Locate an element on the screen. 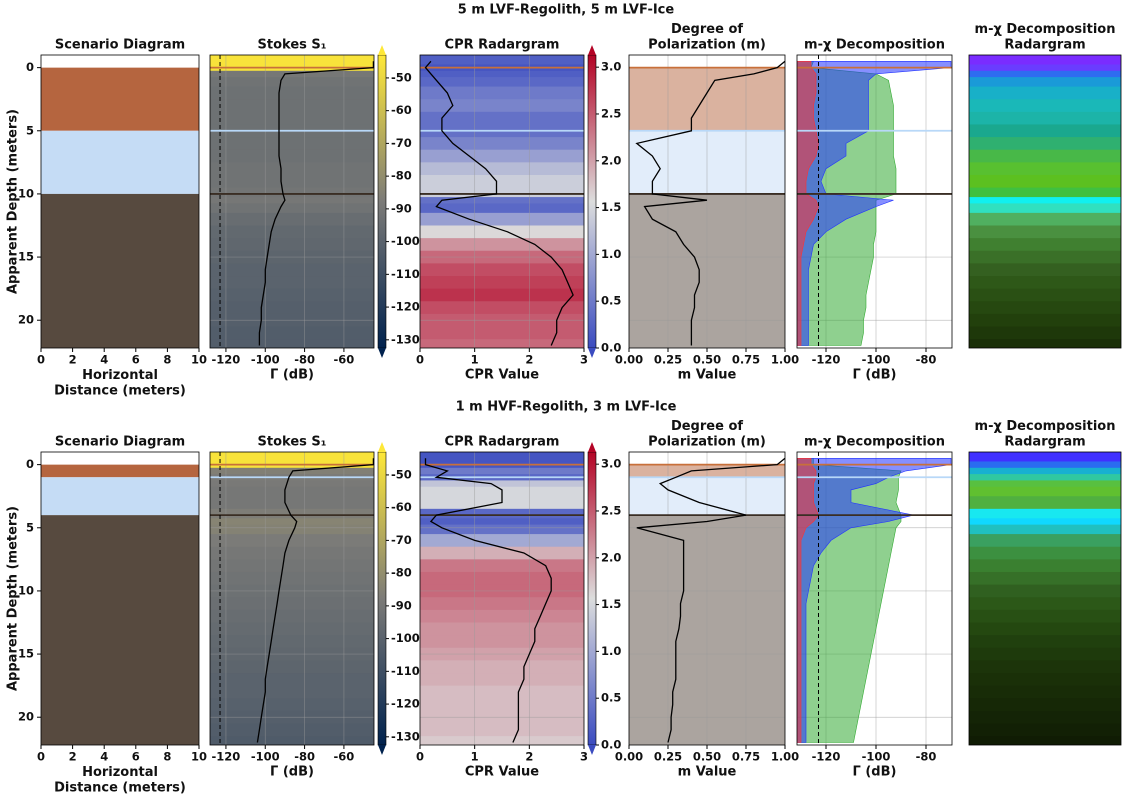 Image resolution: width=1132 pixels, height=796 pixels. figure-title: 1 m HVF-Regolith, 3 m LVF-Ice is located at coordinates (566, 407).